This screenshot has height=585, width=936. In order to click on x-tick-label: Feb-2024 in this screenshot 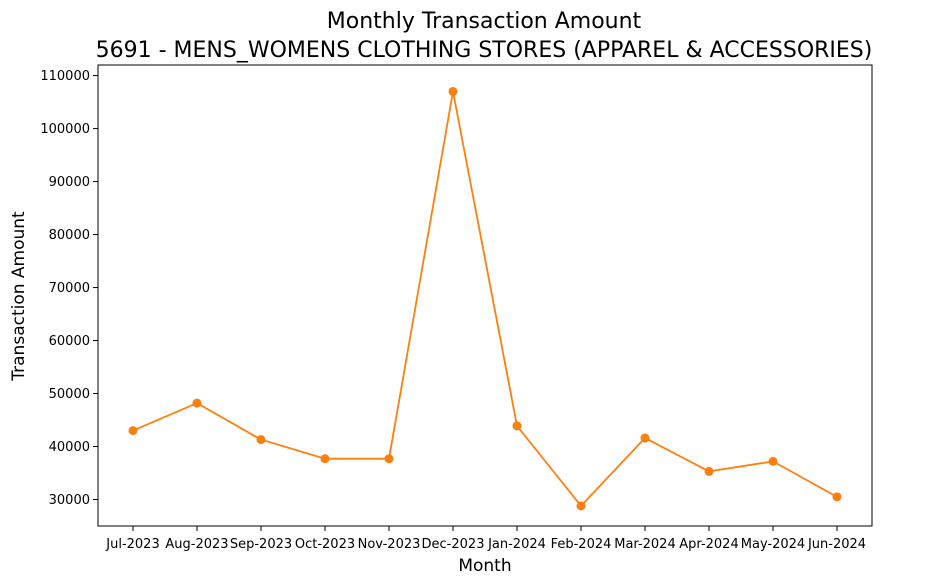, I will do `click(581, 544)`.